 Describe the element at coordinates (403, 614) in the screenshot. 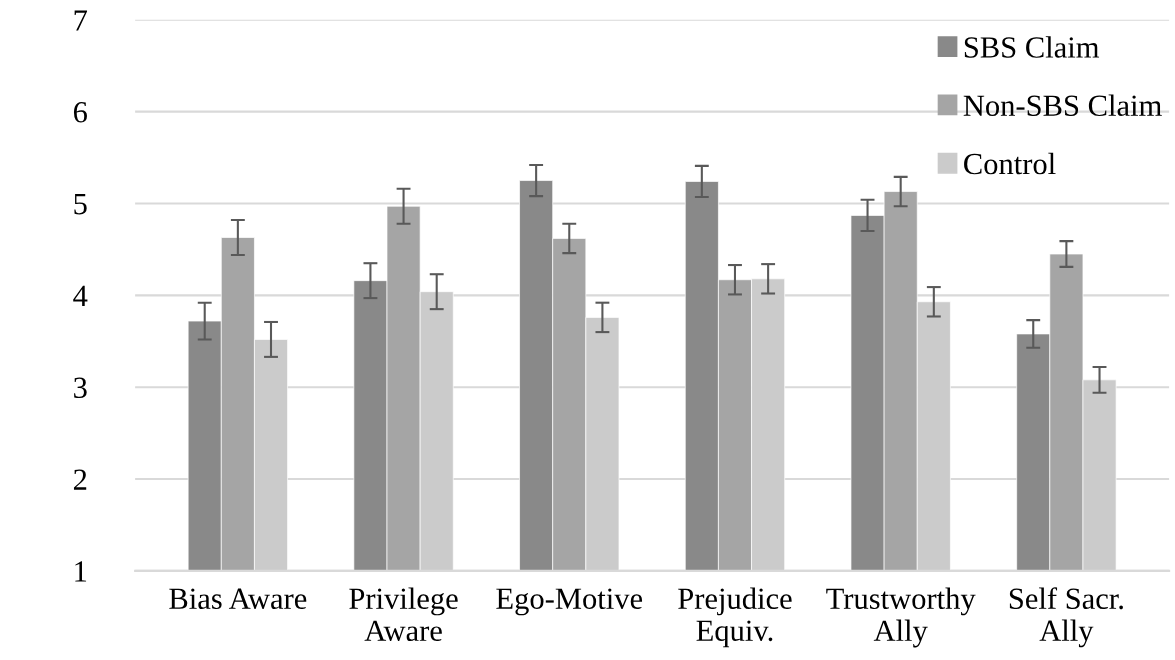

I see `x-tick-label: Privilege Aware` at that location.